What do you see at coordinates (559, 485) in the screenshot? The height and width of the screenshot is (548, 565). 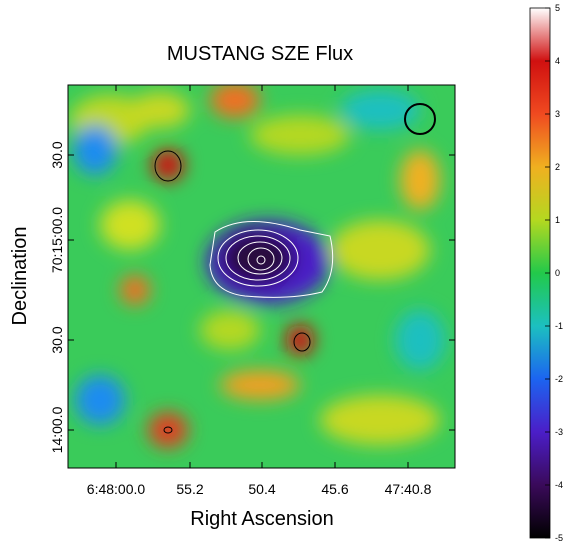 I see `colorbar-tick-label: -4` at bounding box center [559, 485].